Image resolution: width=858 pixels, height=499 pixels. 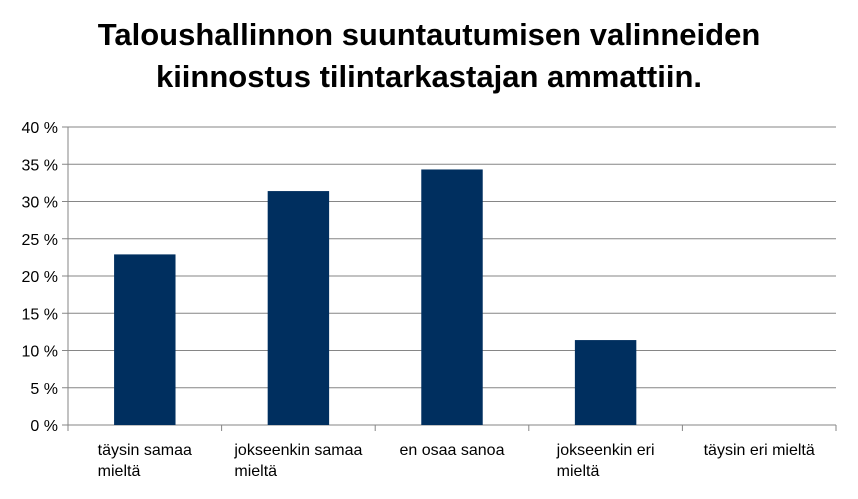 I want to click on x-tick-label: täysin eri mieltä, so click(x=759, y=450).